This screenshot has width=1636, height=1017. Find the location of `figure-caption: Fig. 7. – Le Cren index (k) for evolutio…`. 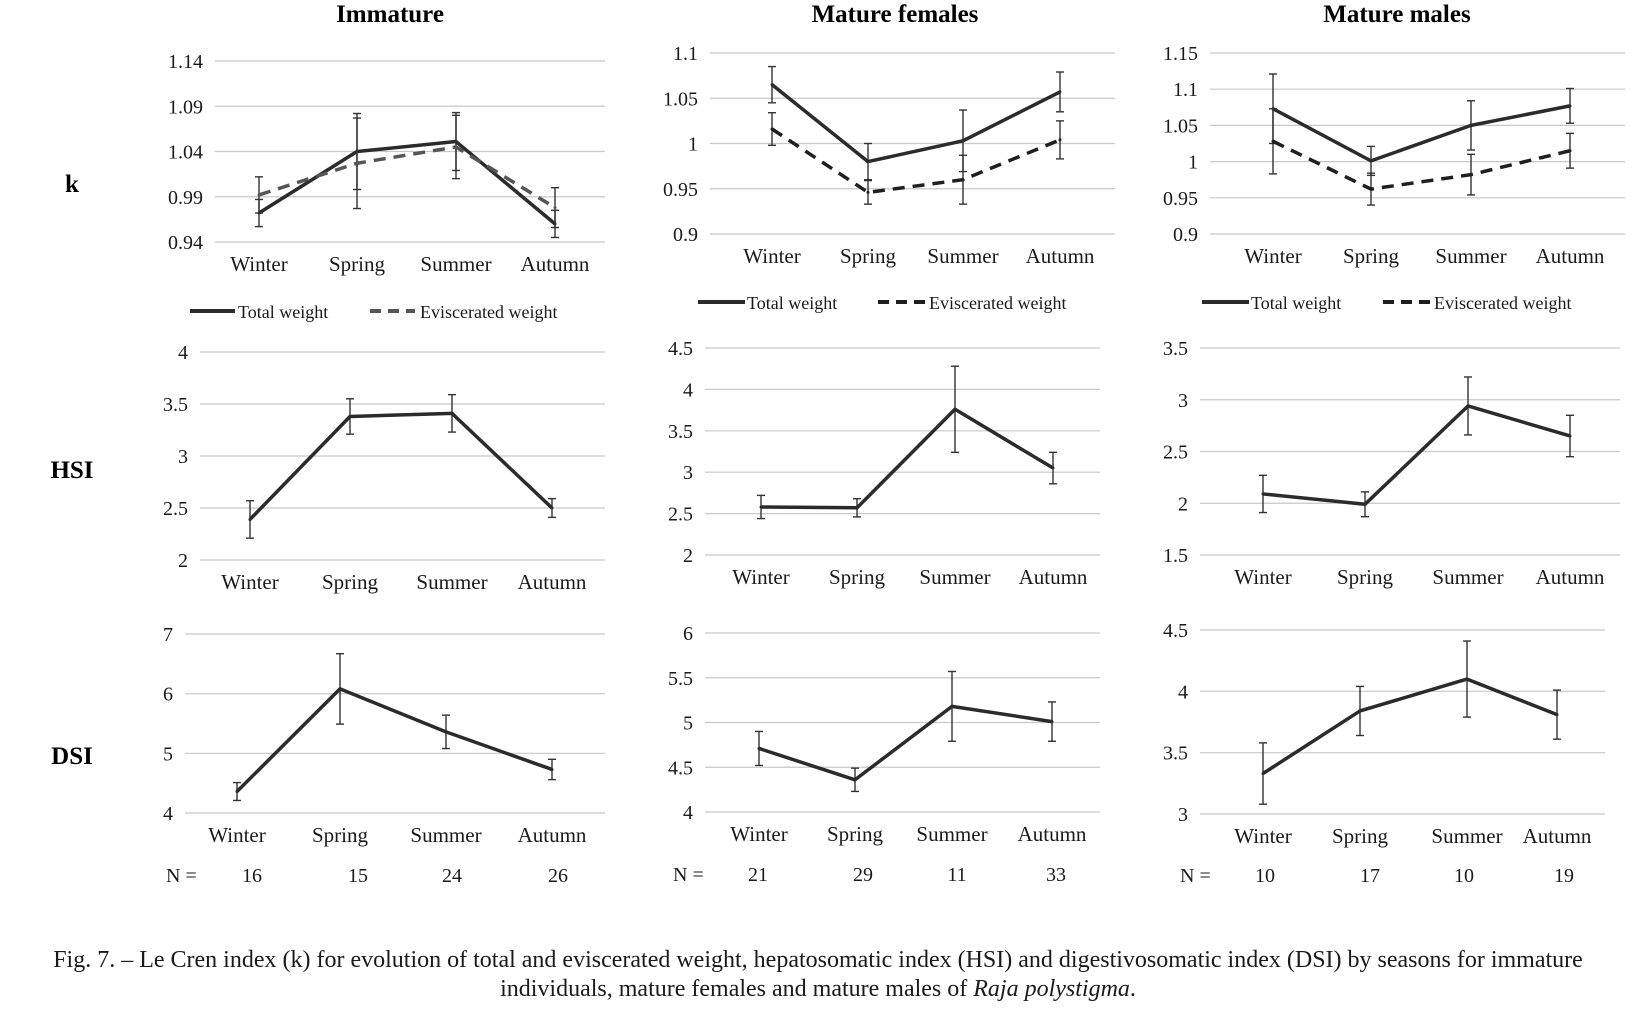

figure-caption: Fig. 7. – Le Cren index (k) for evolutio… is located at coordinates (818, 975).